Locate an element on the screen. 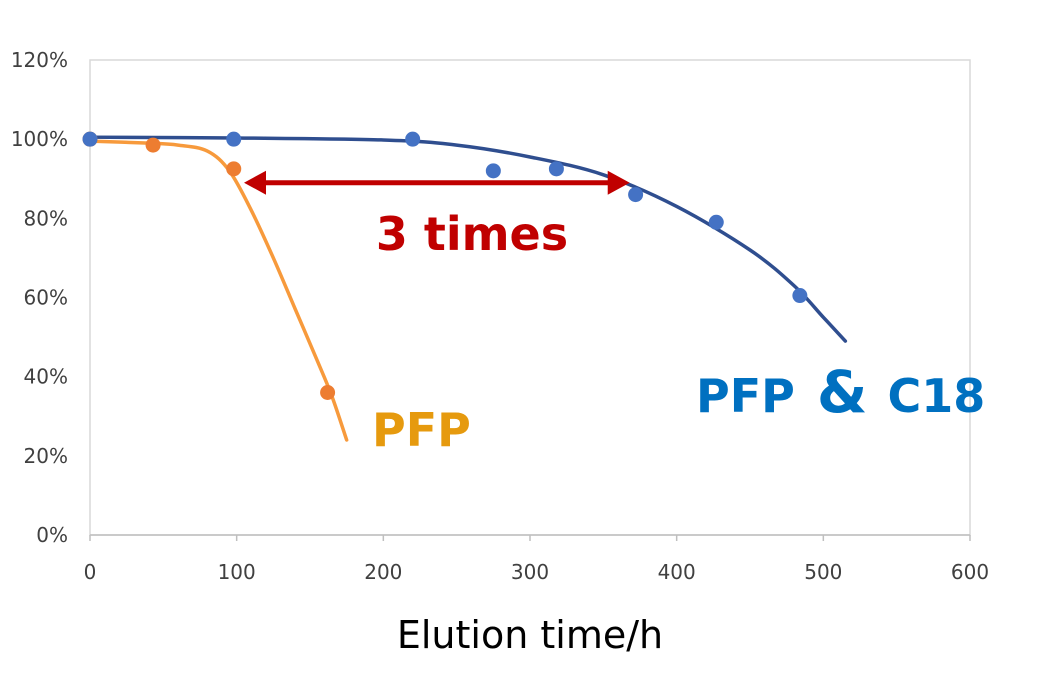 Image resolution: width=1044 pixels, height=690 pixels. y-tick-labels: 0% 20% 40% 60% 80% 100% 120% is located at coordinates (39, 297).